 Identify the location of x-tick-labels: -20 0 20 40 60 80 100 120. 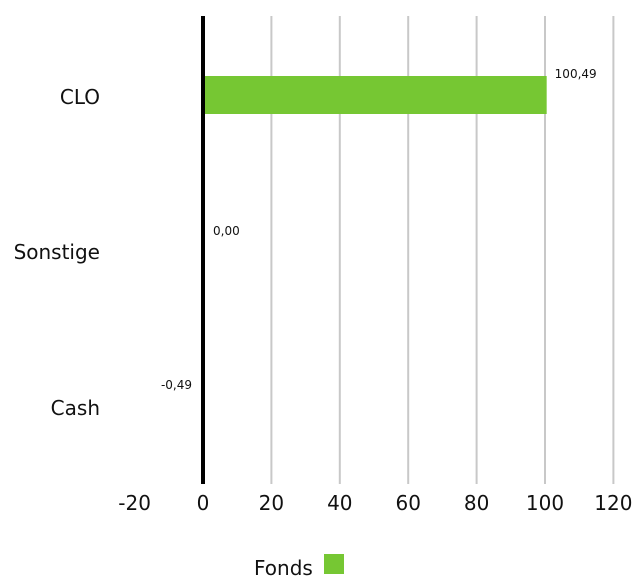
(375, 503).